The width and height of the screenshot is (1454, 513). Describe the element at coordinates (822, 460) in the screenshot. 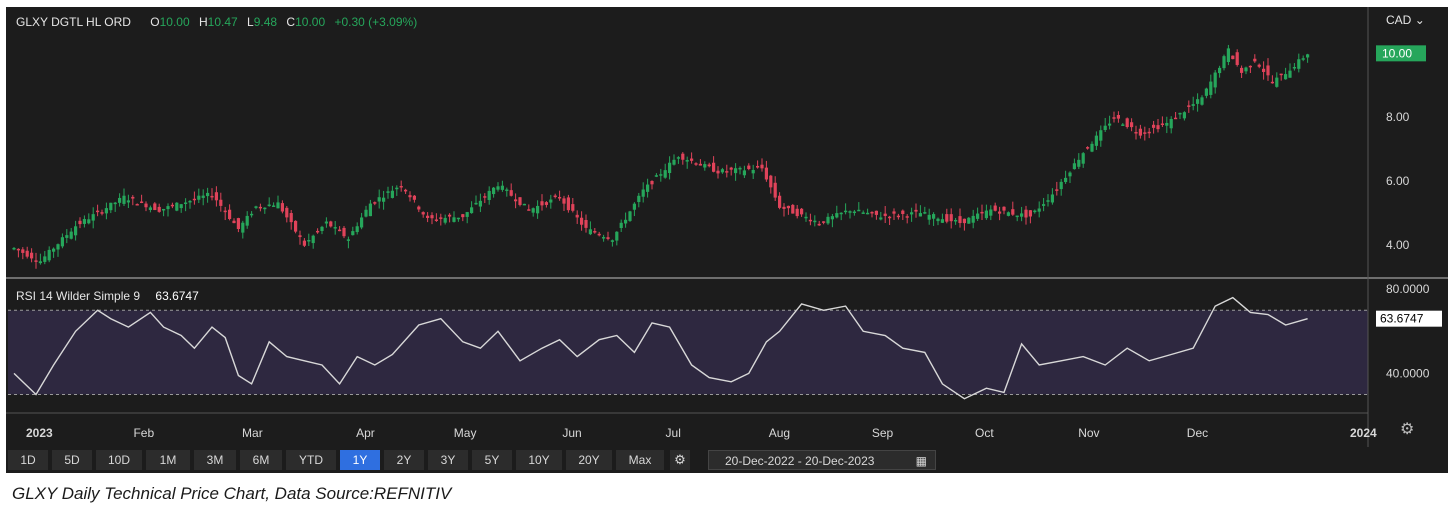

I see `date-range-picker: 20-Dec-2022 - 20-Dec-2023 ▦` at that location.